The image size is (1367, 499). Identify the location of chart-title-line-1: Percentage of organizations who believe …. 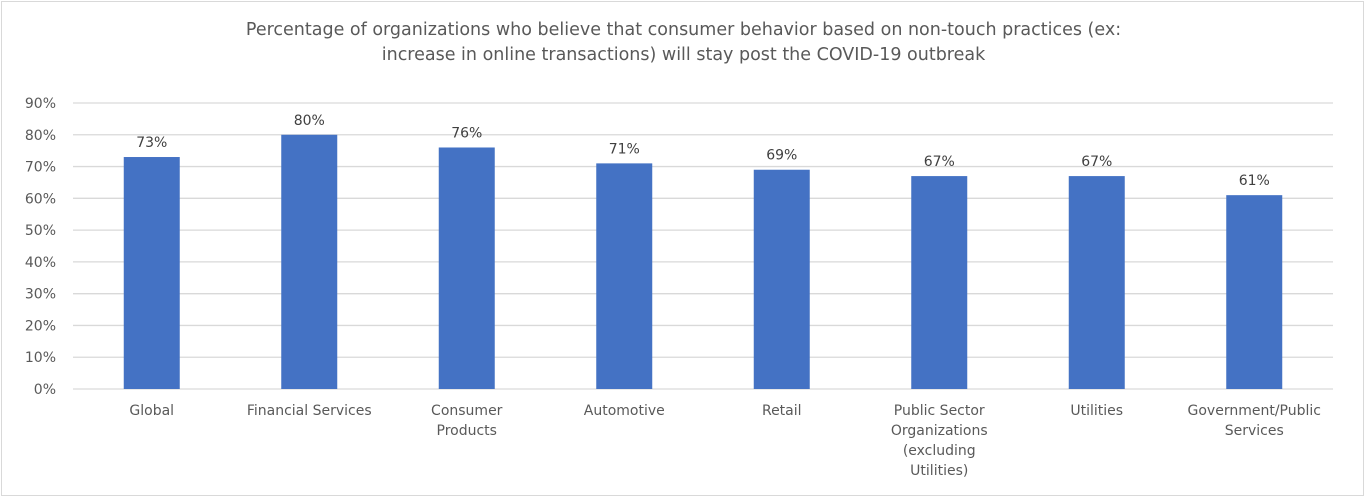
(683, 30).